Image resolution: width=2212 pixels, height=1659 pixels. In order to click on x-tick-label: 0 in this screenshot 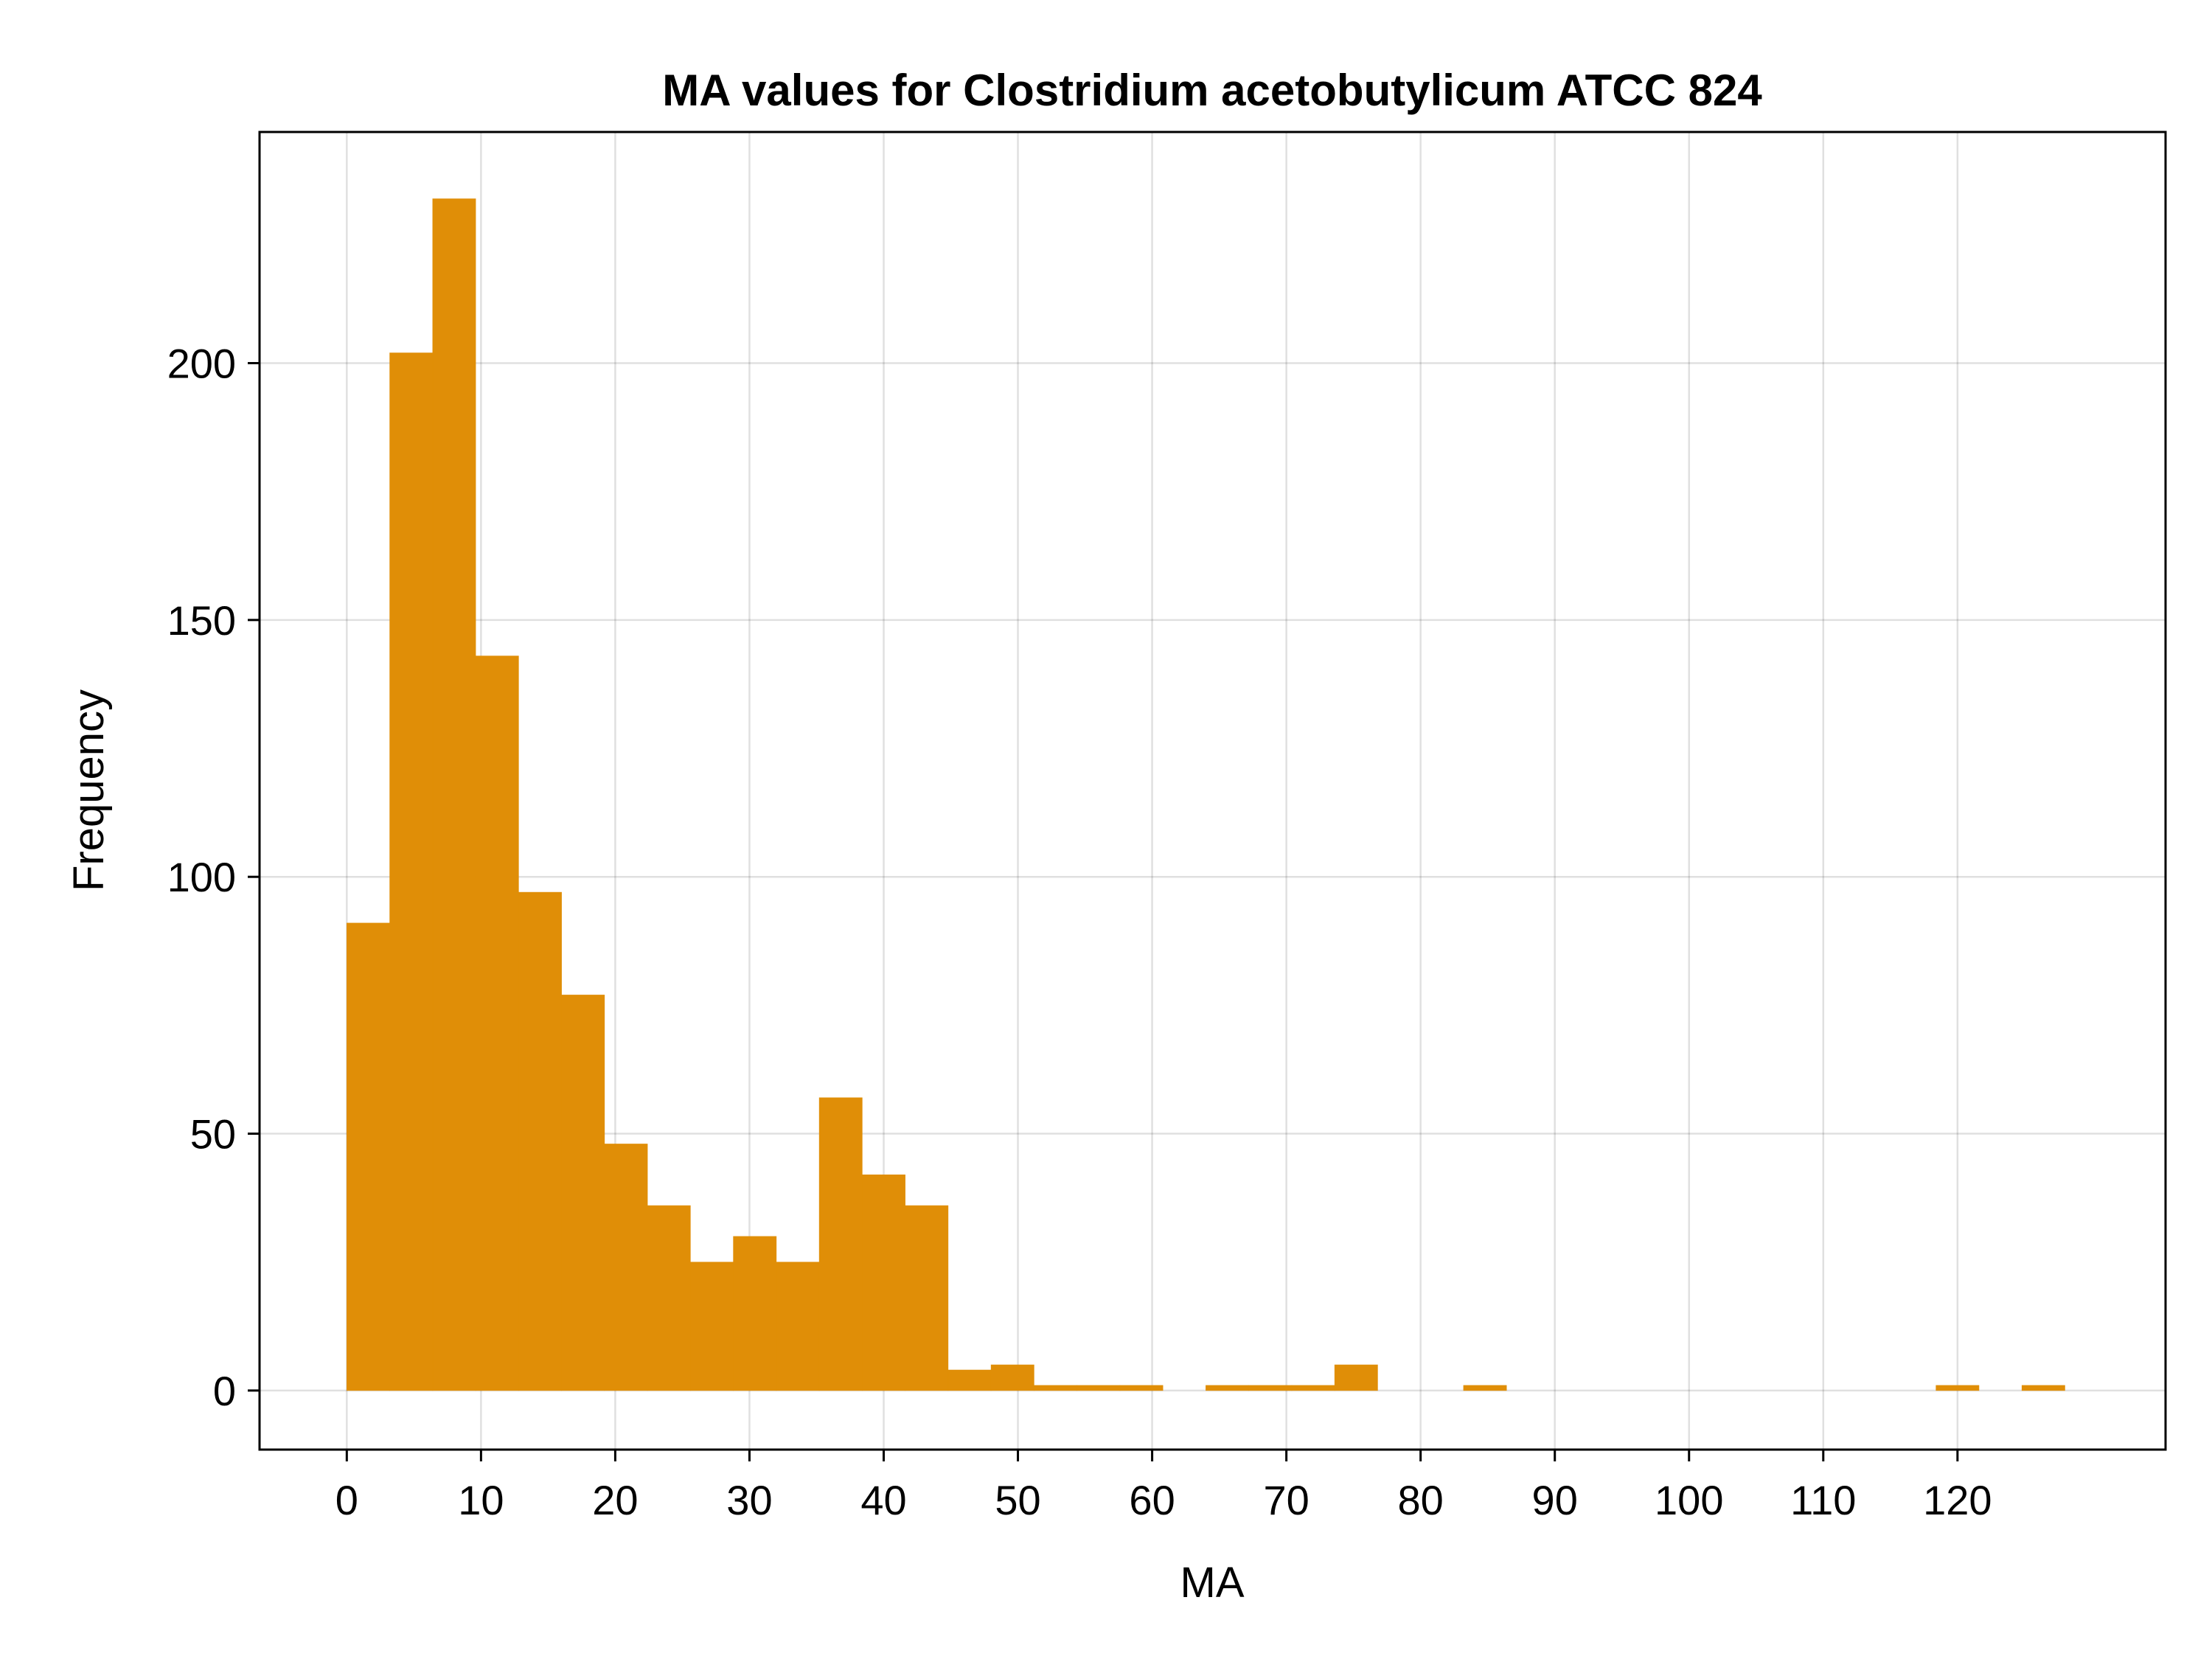, I will do `click(346, 1500)`.